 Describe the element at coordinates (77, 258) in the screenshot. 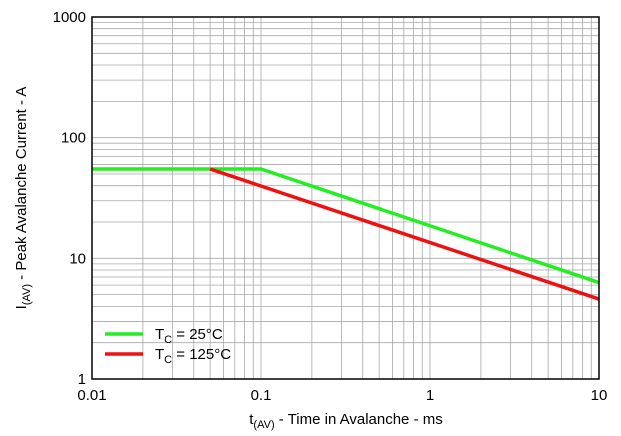

I see `y-tick-label: 10` at that location.